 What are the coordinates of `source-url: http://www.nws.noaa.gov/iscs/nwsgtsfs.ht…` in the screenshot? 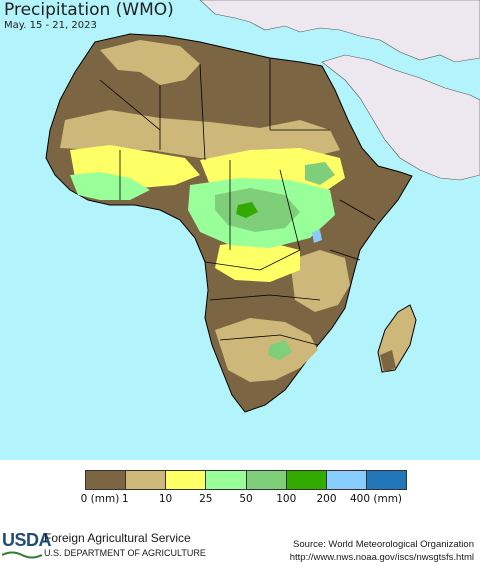 It's located at (381, 557).